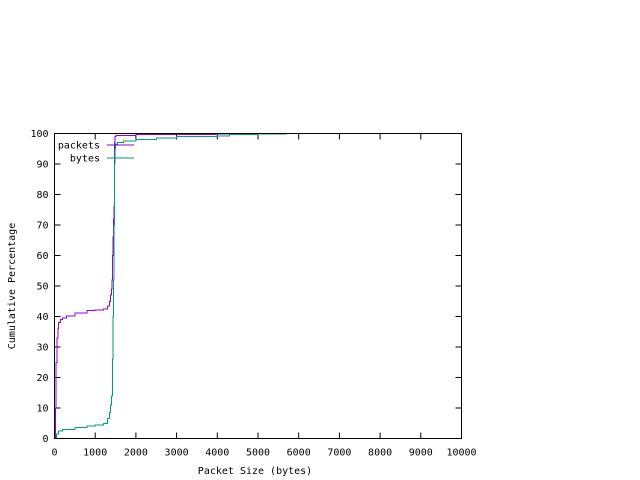  Describe the element at coordinates (255, 471) in the screenshot. I see `x-axis-label: Packet Size (bytes)` at that location.